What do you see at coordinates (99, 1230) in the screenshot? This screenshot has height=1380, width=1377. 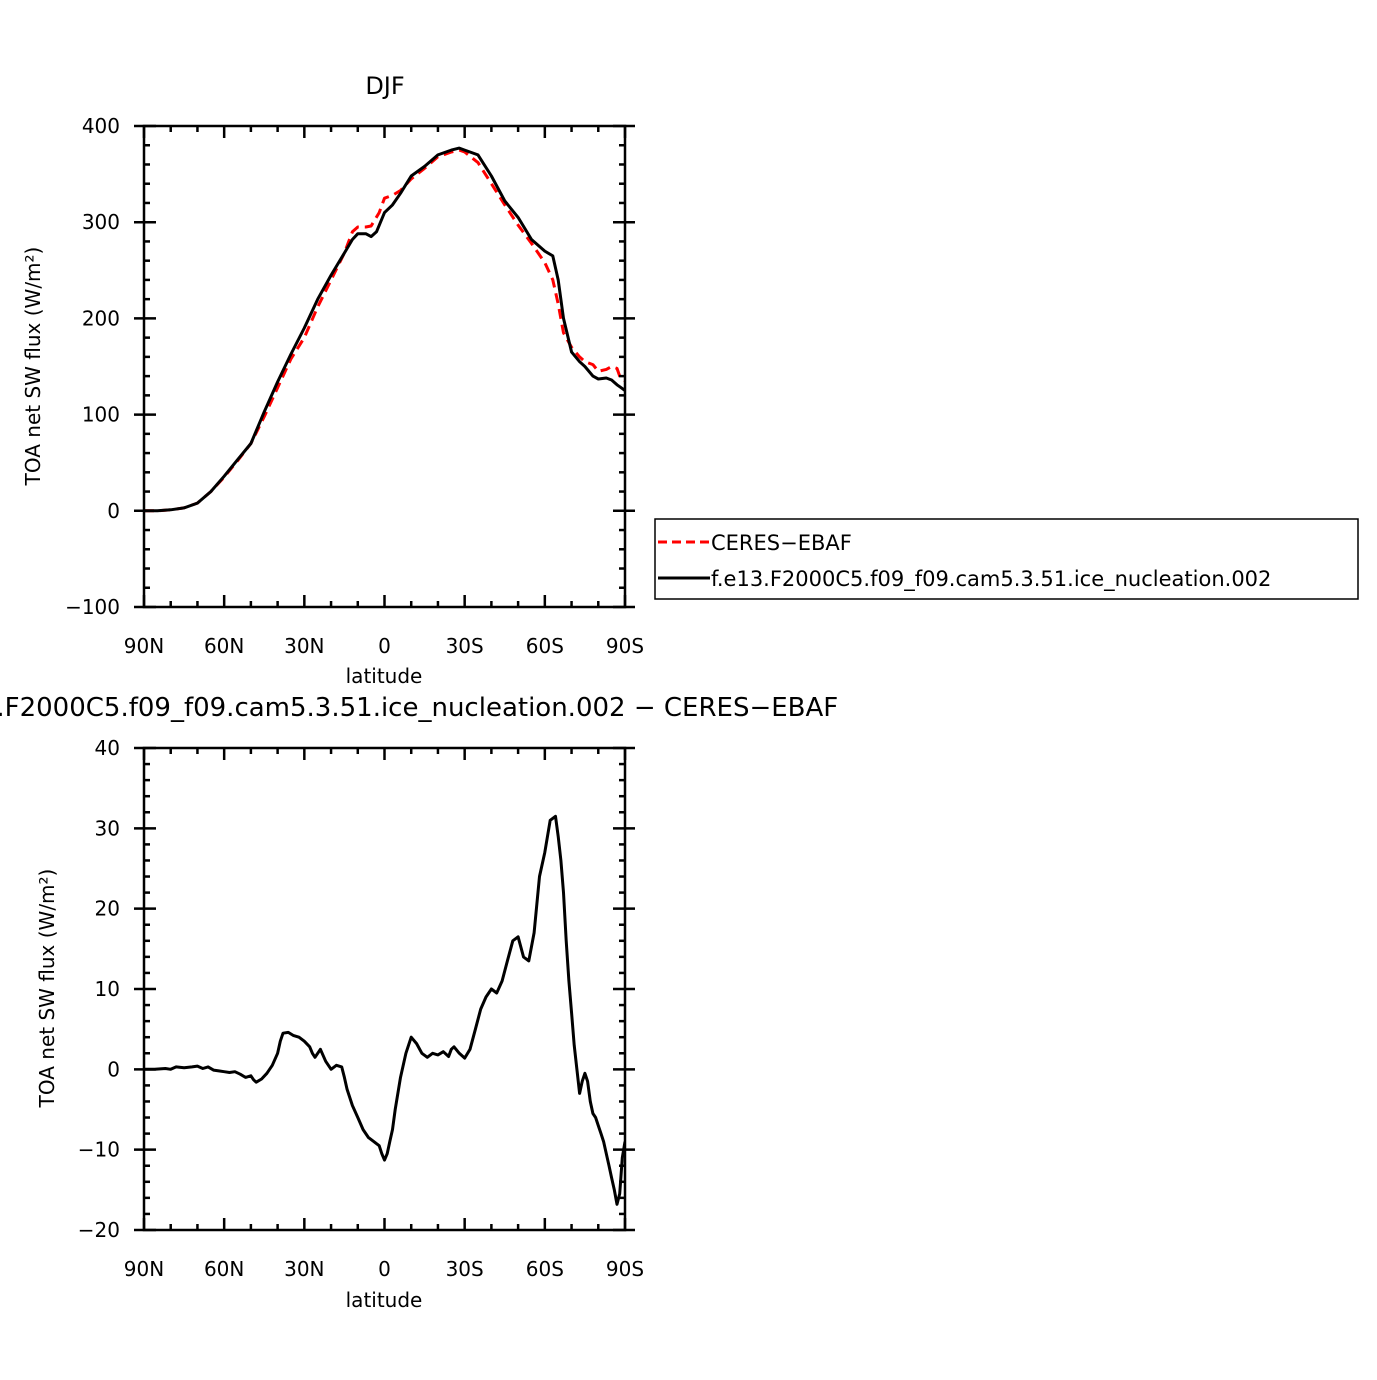 I see `bottom-y-tick-label: −20` at bounding box center [99, 1230].